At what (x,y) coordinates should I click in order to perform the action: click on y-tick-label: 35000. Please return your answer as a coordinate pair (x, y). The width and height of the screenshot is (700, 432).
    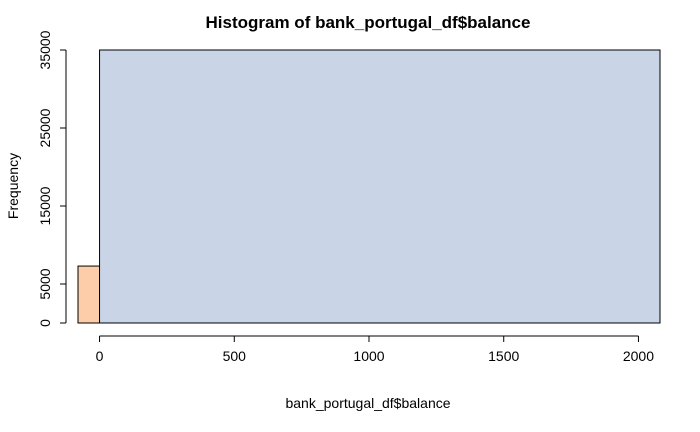
    Looking at the image, I should click on (45, 49).